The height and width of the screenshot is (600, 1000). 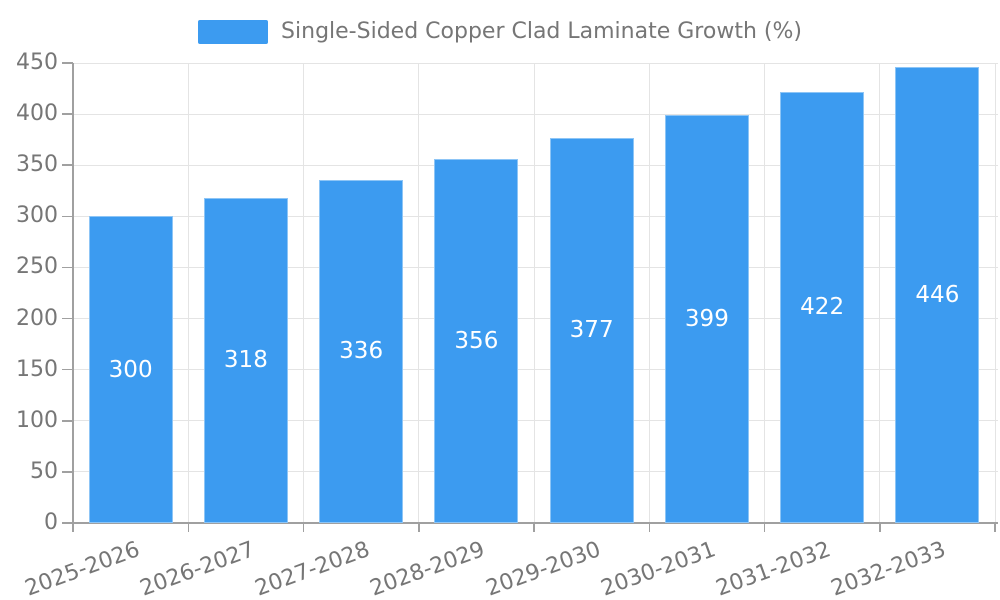 I want to click on y-axis-label: 250, so click(x=37, y=267).